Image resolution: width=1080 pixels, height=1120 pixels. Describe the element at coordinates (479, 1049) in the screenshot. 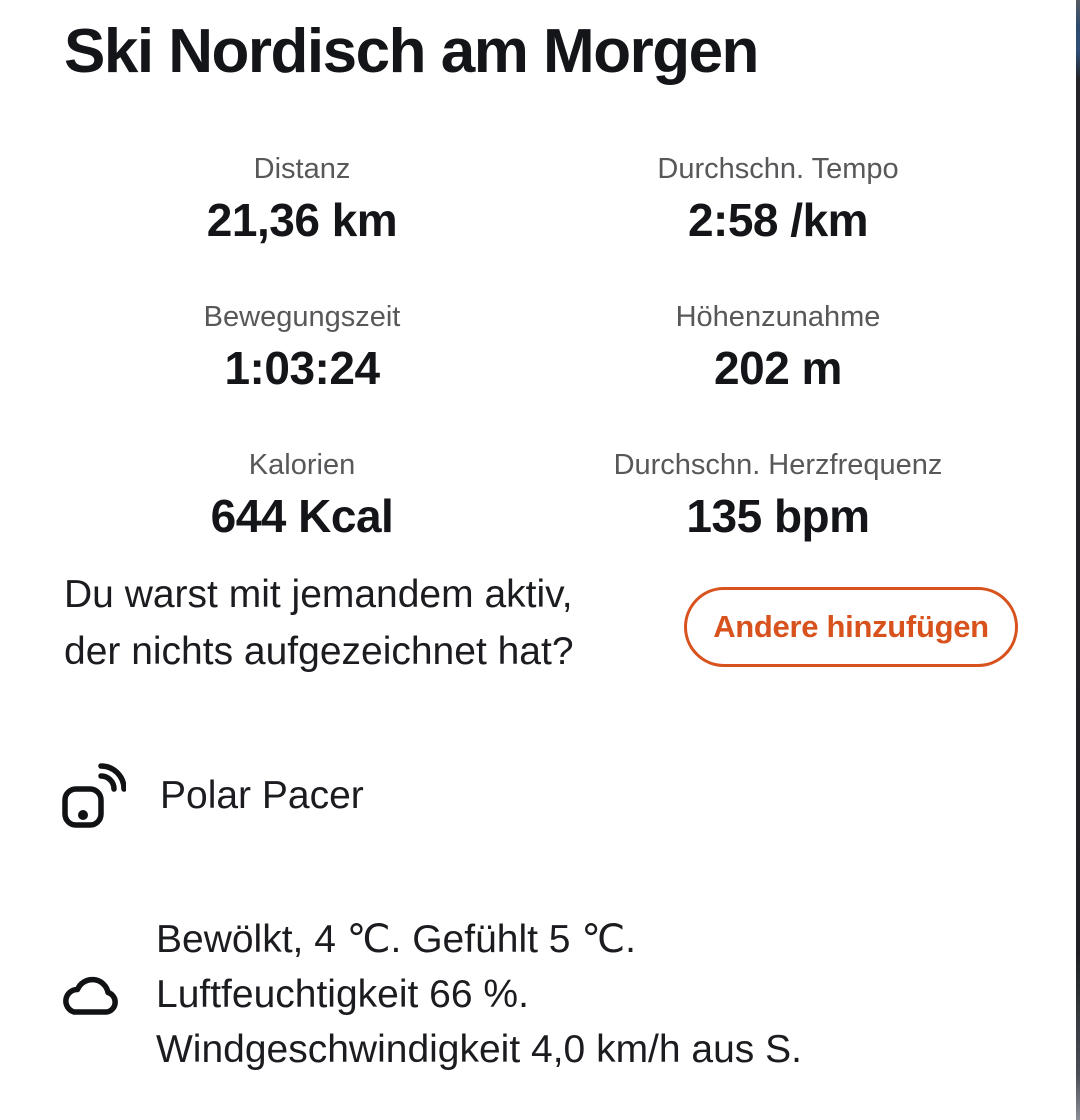

I see `weather-line-wind: Windgeschwindigkeit 4,0 km/h aus S.` at that location.